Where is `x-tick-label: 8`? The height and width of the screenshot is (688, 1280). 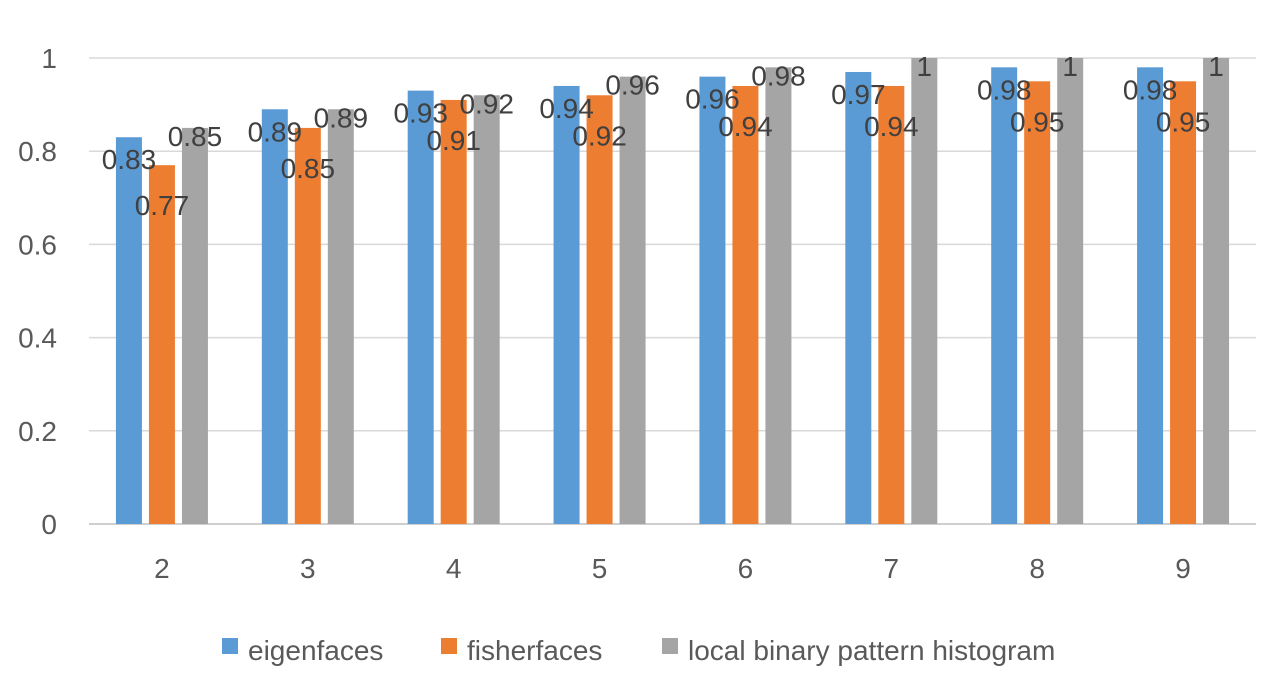 x-tick-label: 8 is located at coordinates (1037, 568).